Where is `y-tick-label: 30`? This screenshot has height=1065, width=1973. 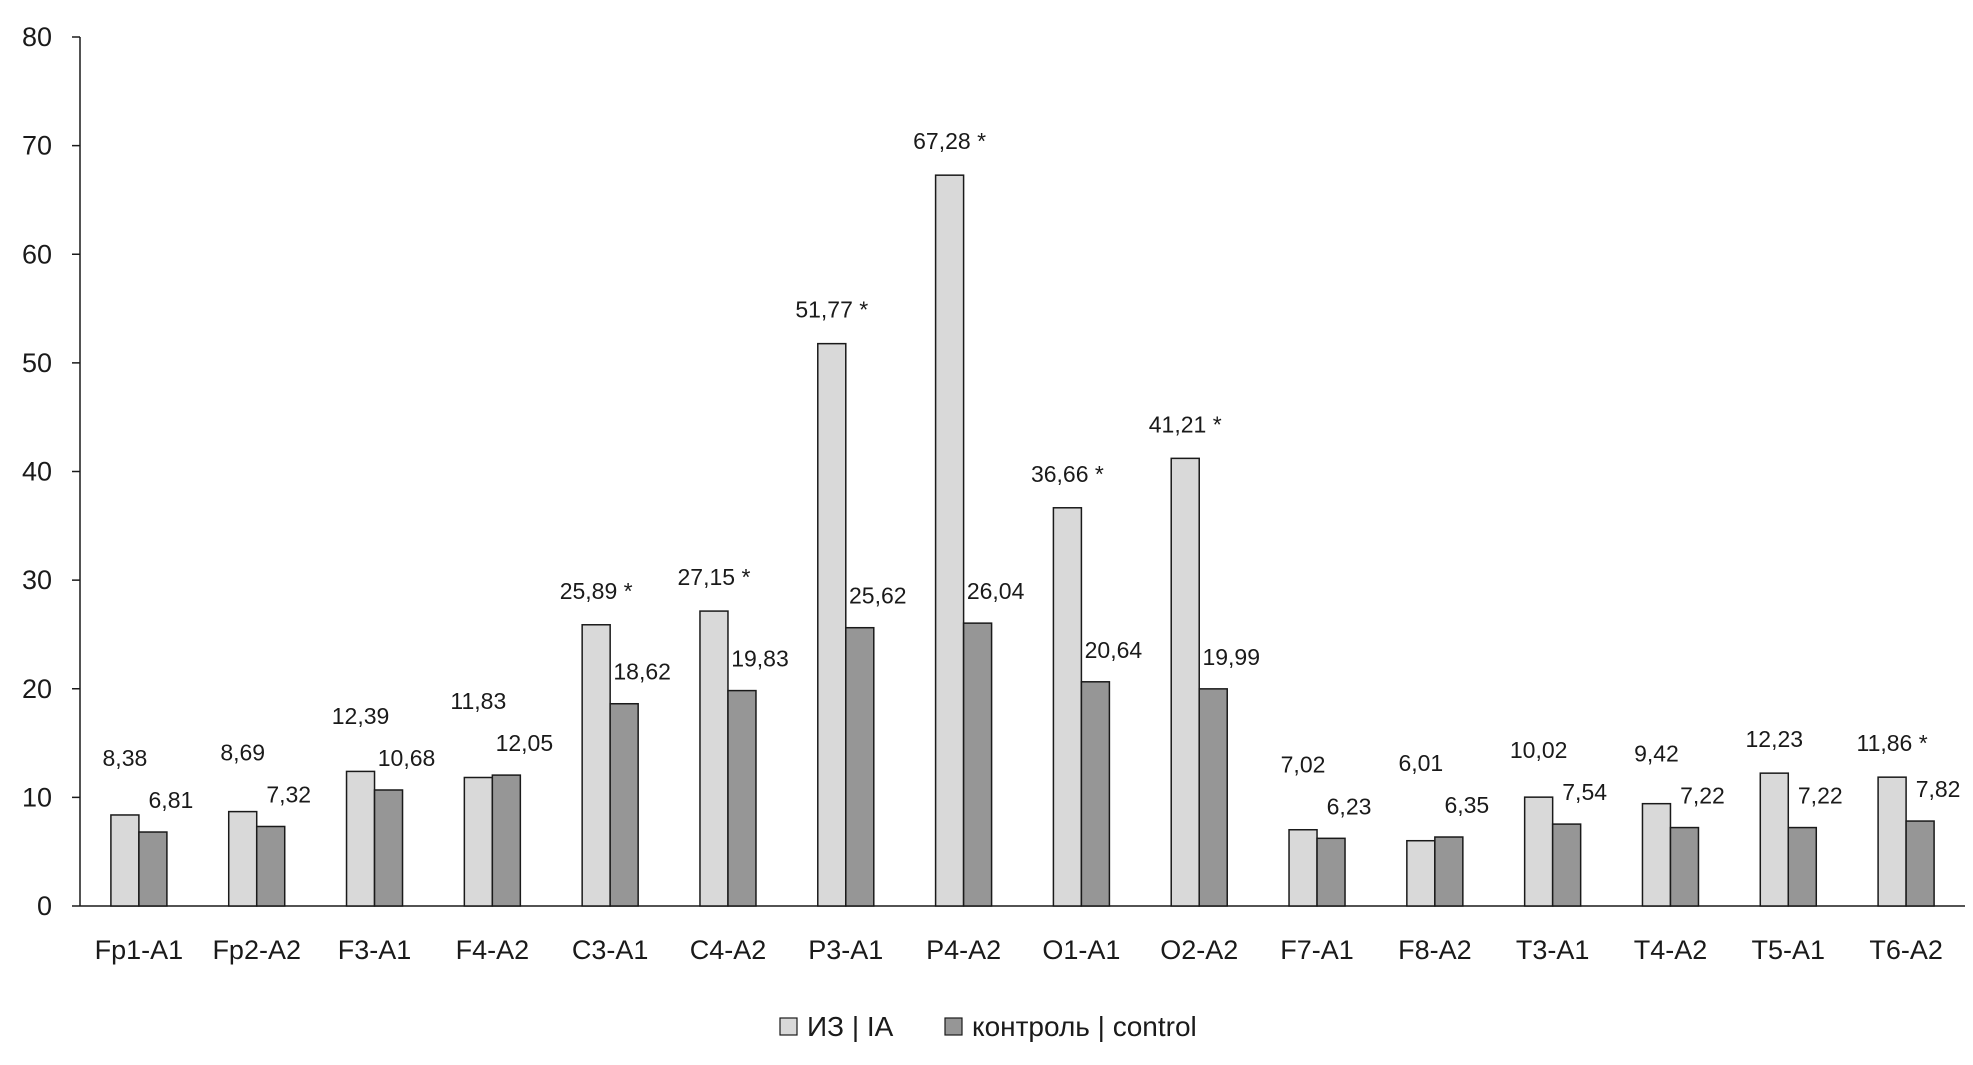
y-tick-label: 30 is located at coordinates (37, 580).